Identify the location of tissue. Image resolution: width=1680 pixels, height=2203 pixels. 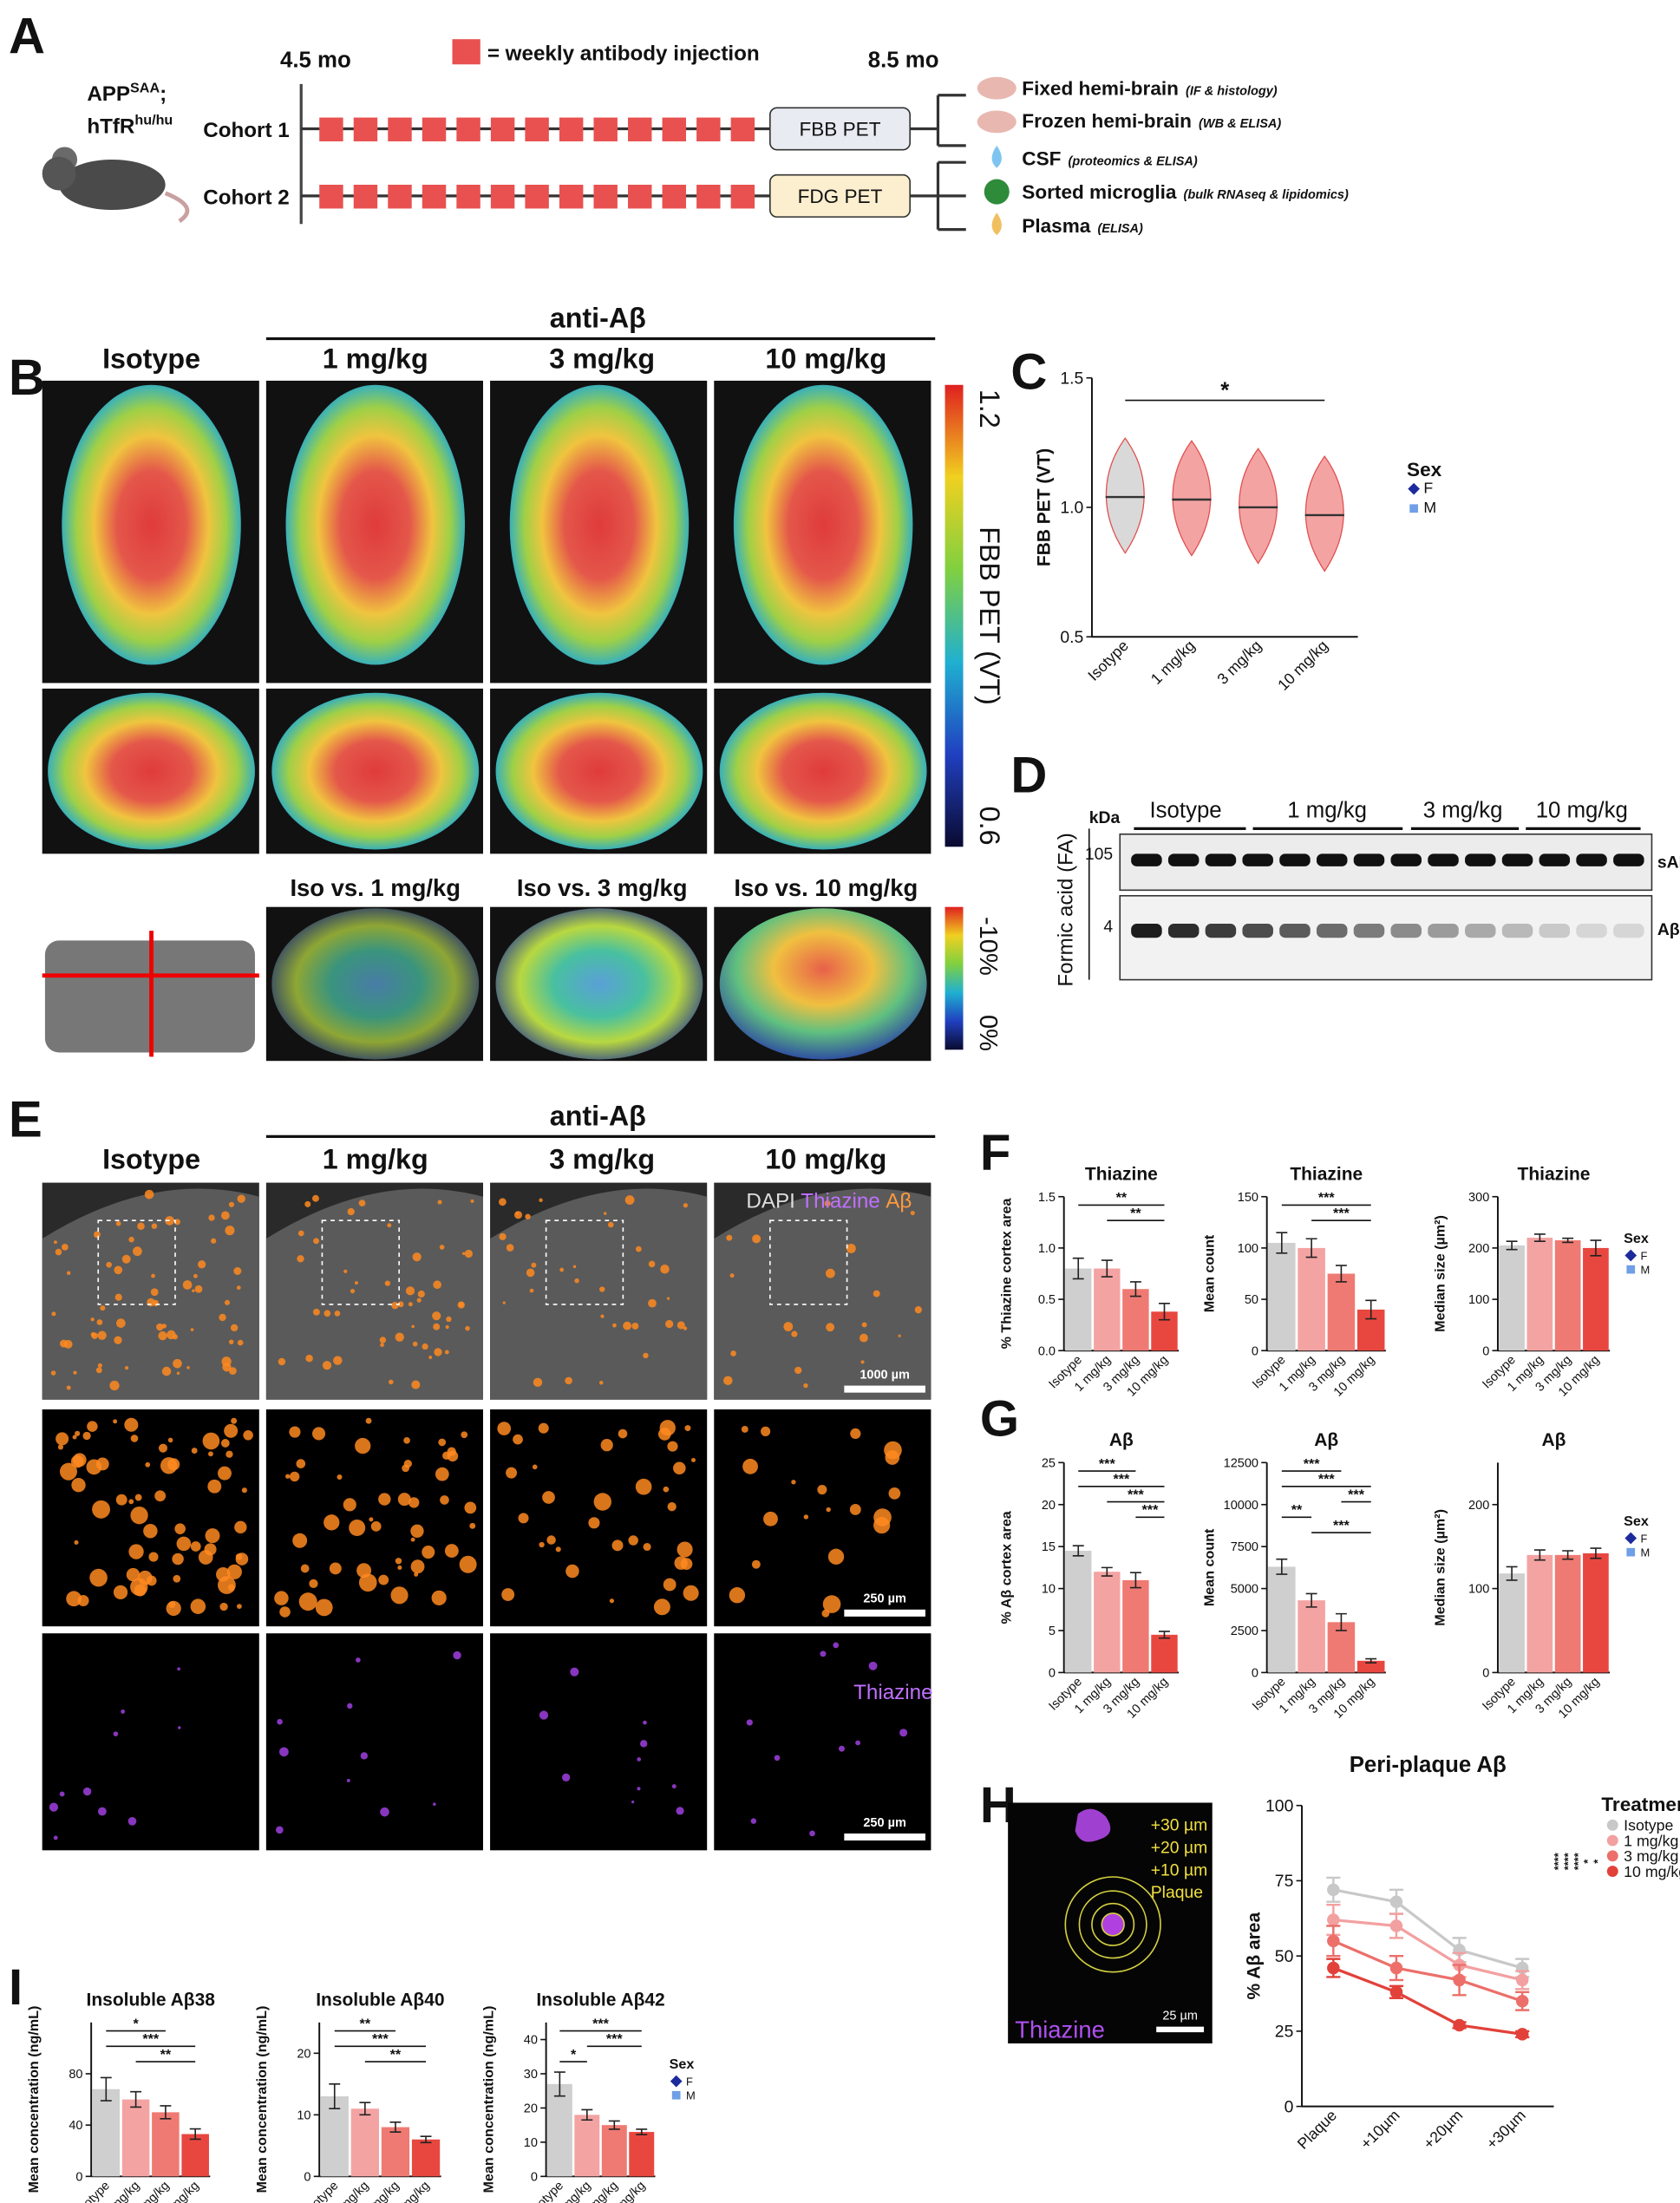
(150, 1294).